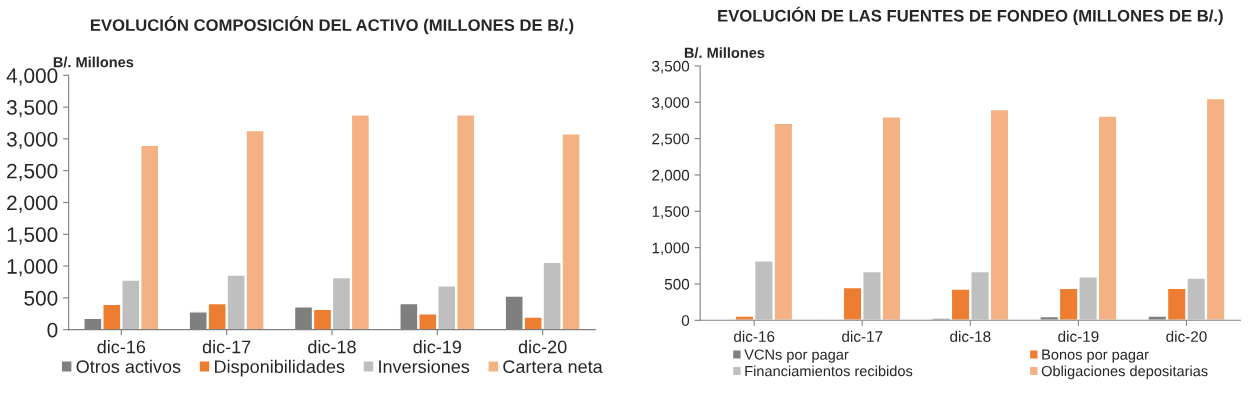  What do you see at coordinates (128, 366) in the screenshot?
I see `legend-label: Otros activos` at bounding box center [128, 366].